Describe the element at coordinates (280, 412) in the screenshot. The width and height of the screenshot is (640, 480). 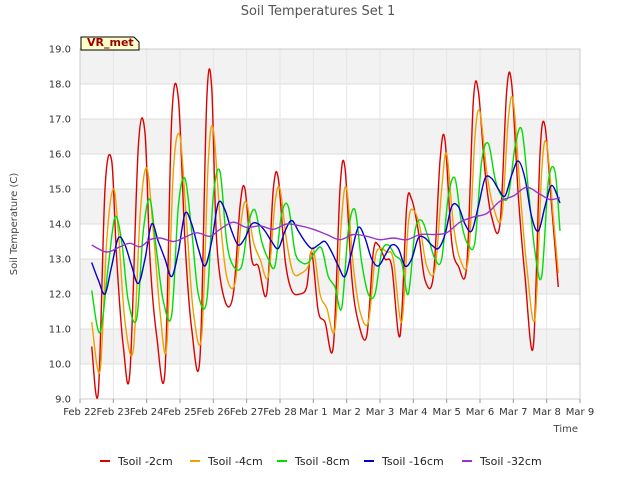
I see `x-tick-label: Feb 28` at that location.